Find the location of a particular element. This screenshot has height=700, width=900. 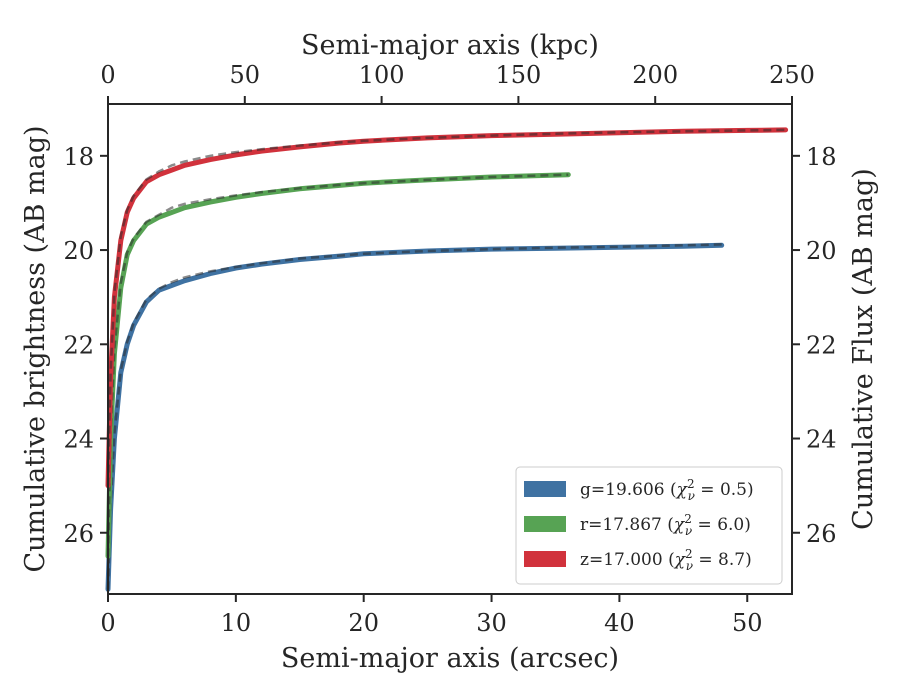

legend-label-0: g=19.606 (χ2 ν = 0.5) is located at coordinates (667, 490).